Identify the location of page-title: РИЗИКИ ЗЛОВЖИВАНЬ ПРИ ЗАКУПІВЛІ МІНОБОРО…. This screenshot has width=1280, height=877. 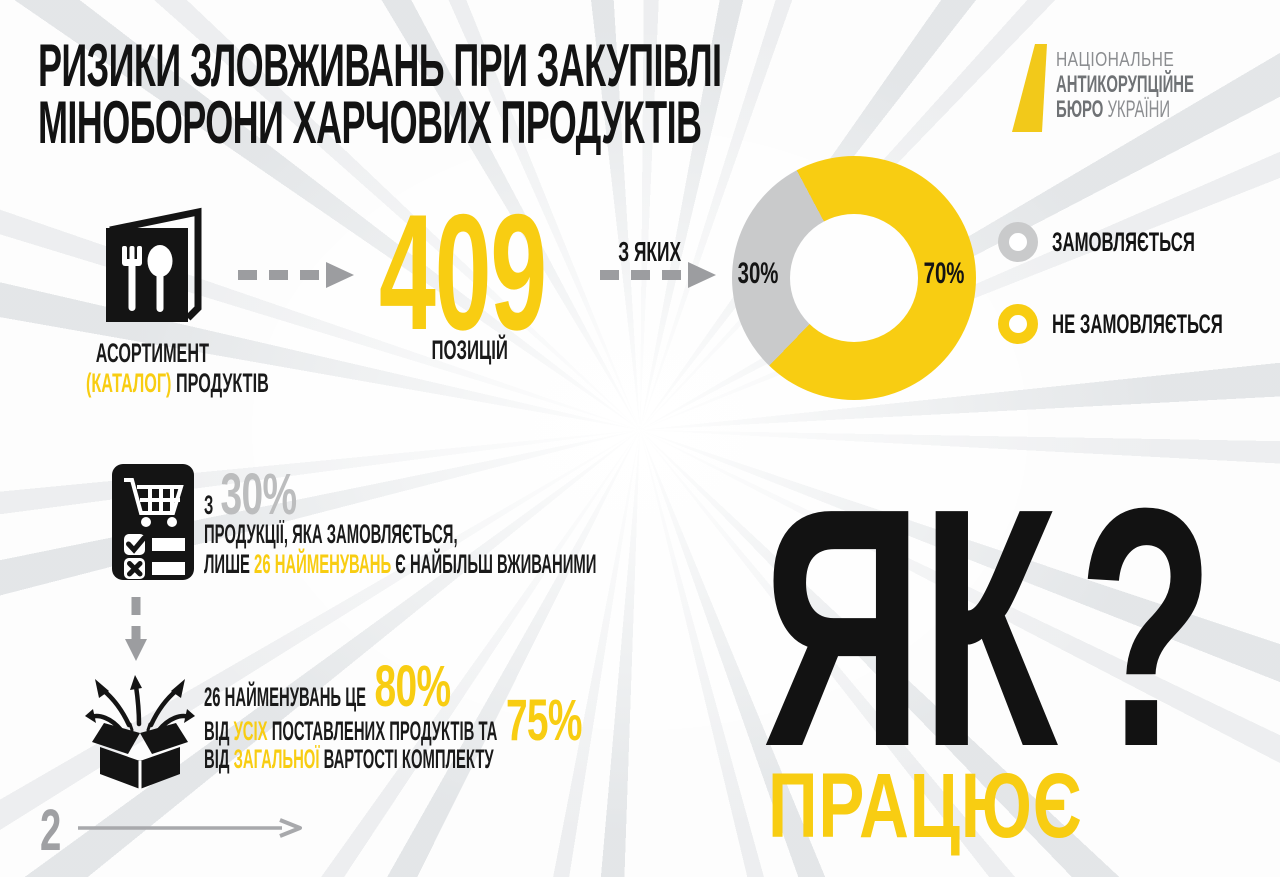
(607, 94).